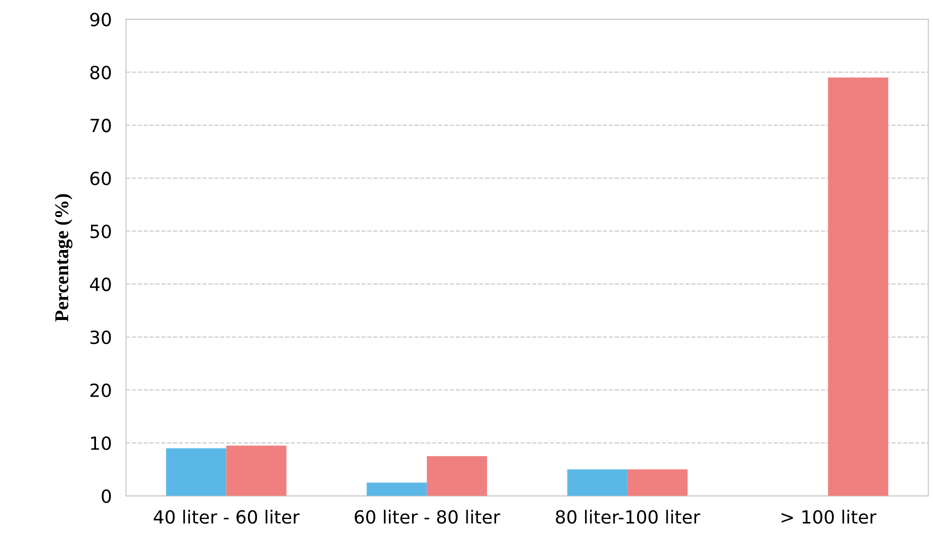 The width and height of the screenshot is (933, 551). I want to click on x-tick-label: 40 liter - 60 liter, so click(227, 517).